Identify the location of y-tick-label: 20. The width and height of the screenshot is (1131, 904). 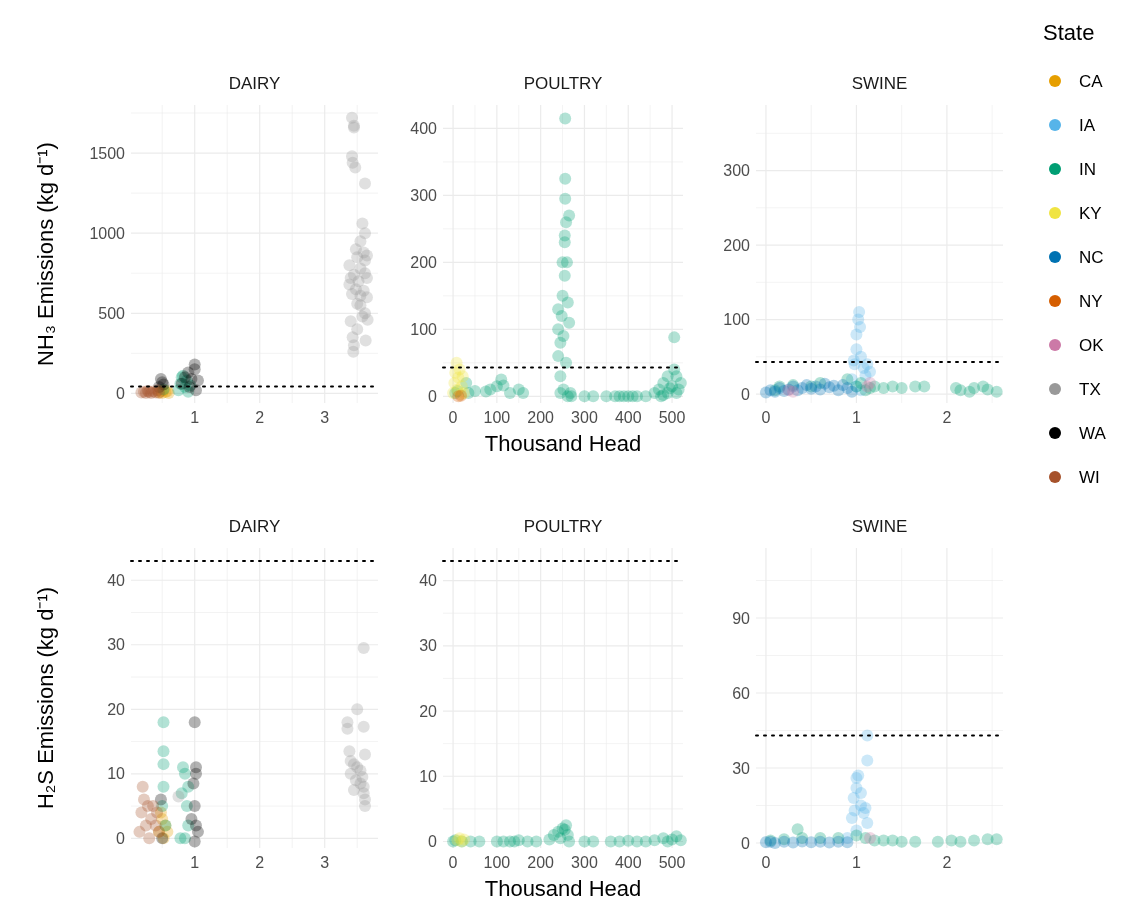
(428, 711).